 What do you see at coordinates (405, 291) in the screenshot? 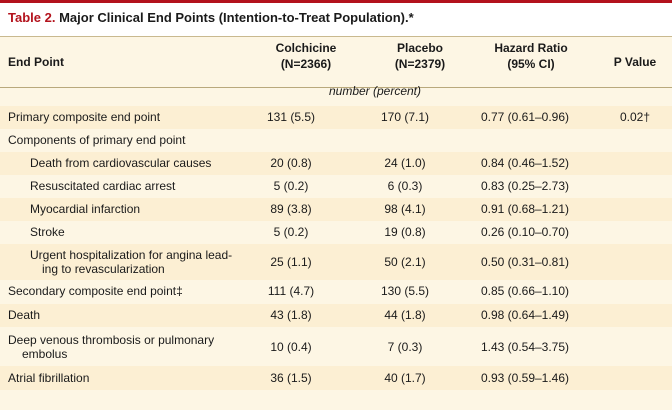
I see `cell-placebo: 130 (5.5)` at bounding box center [405, 291].